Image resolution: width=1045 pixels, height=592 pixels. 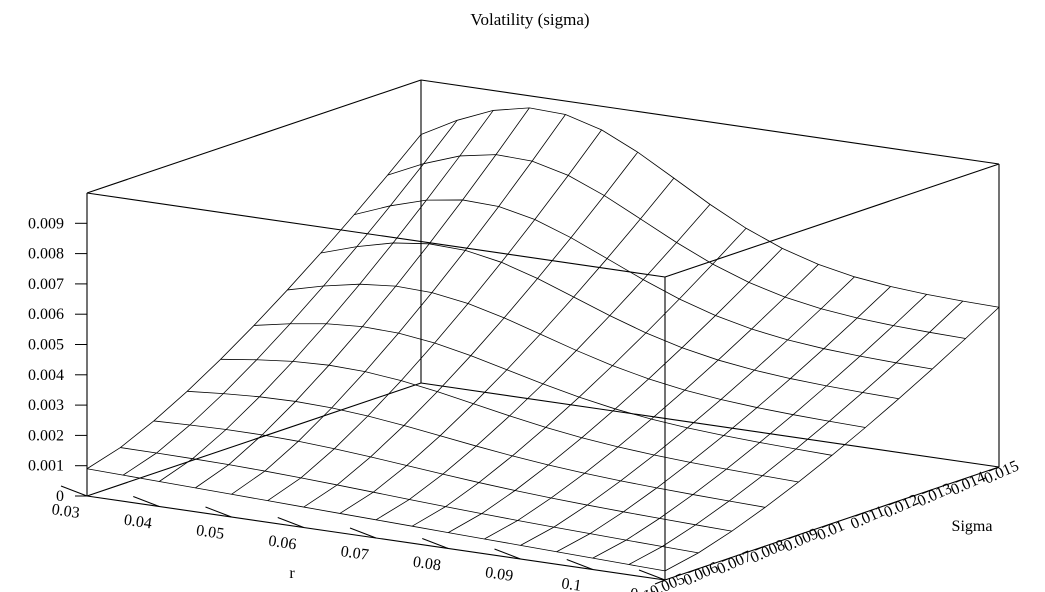 What do you see at coordinates (499, 574) in the screenshot?
I see `x-tick-label: 0.09` at bounding box center [499, 574].